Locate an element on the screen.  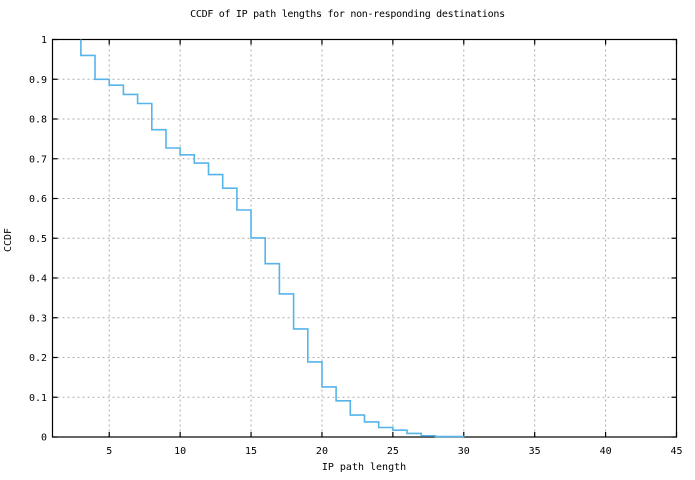
y-tick-label: 0 is located at coordinates (44, 438).